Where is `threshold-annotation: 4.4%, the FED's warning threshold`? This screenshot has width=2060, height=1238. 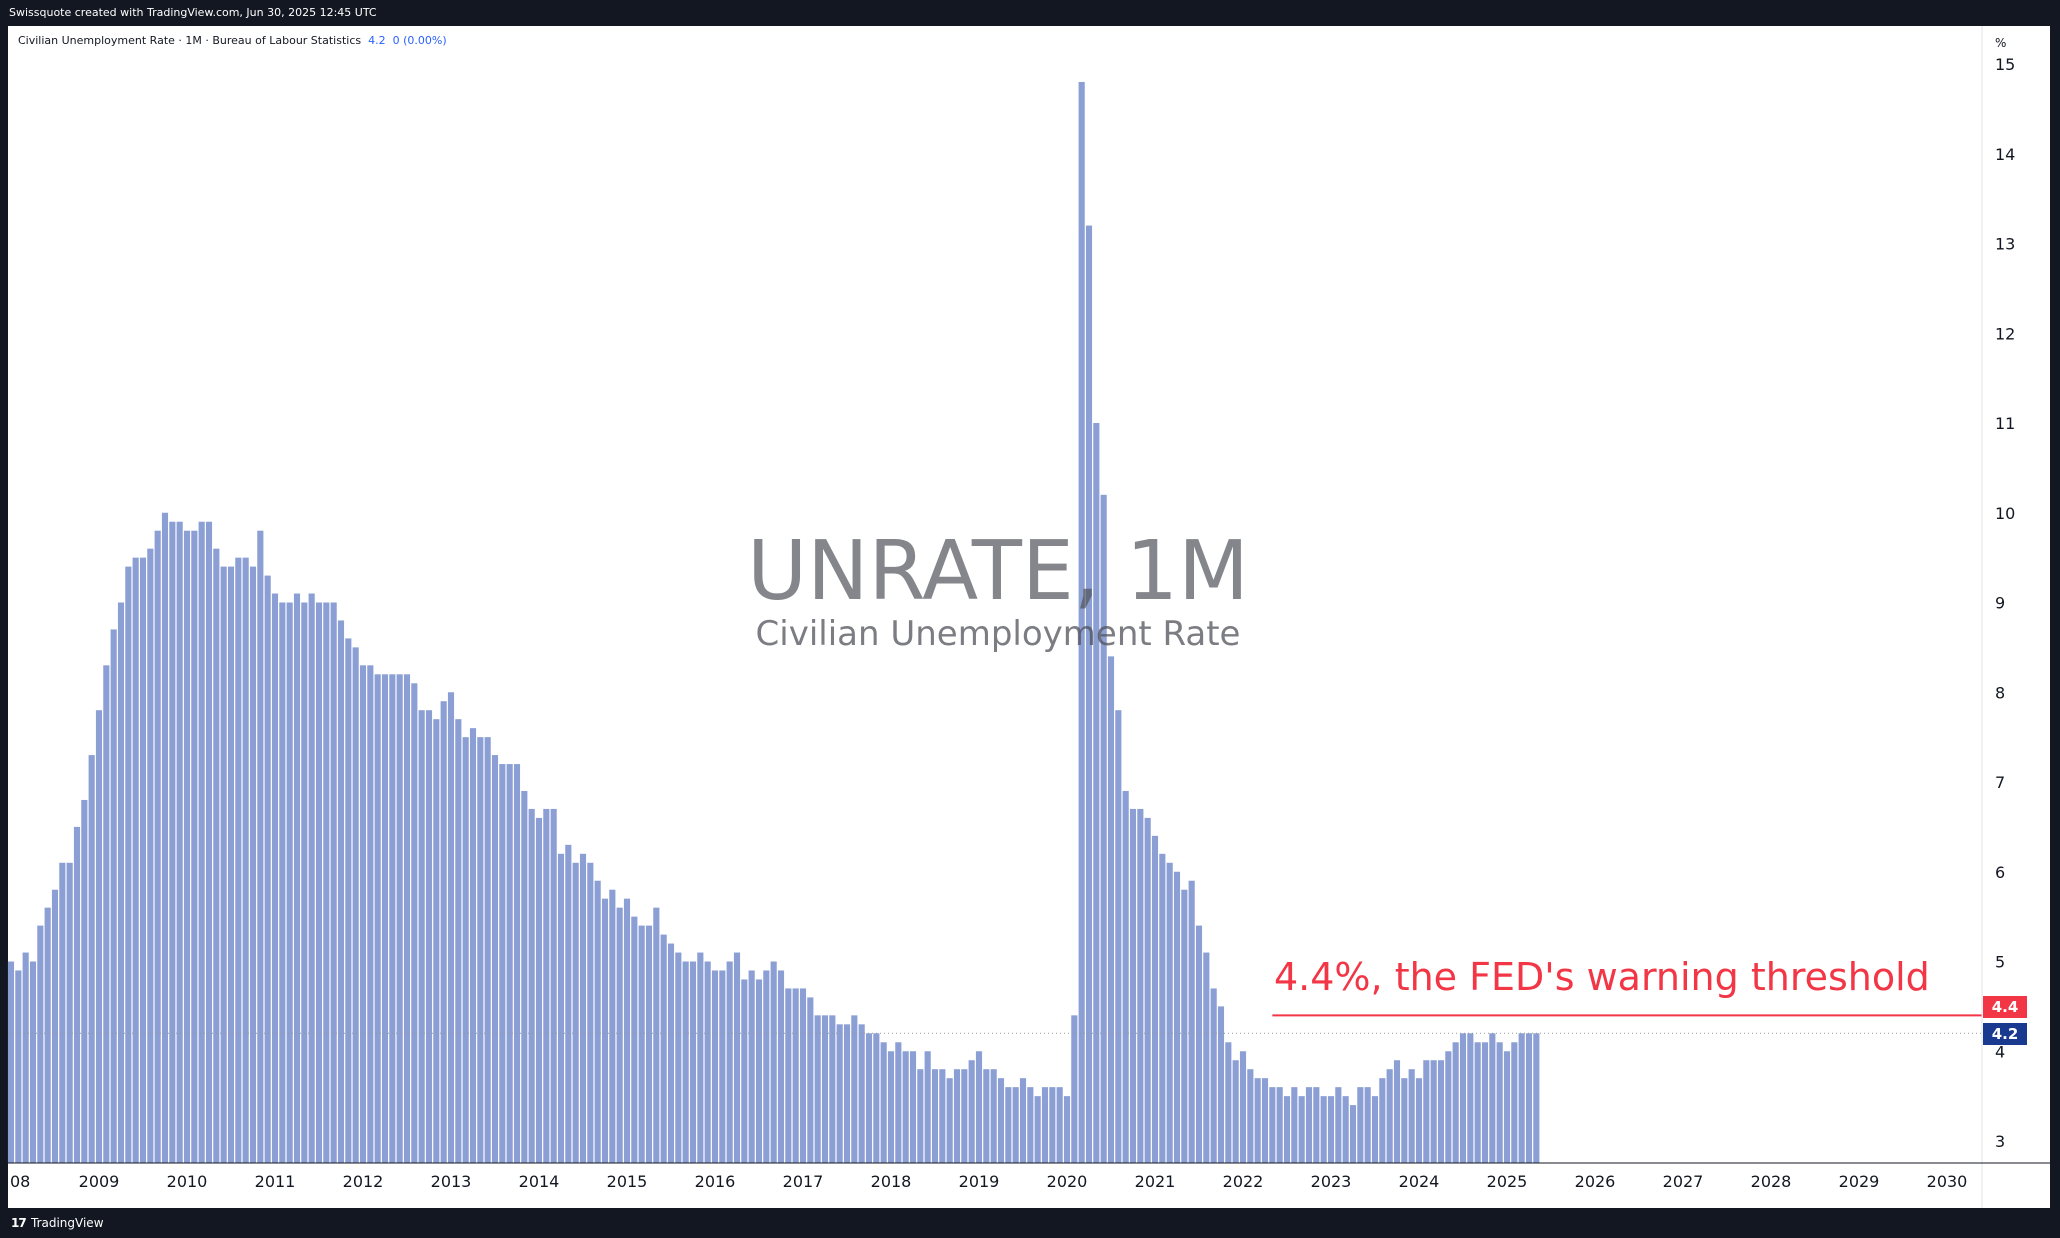 threshold-annotation: 4.4%, the FED's warning threshold is located at coordinates (1602, 977).